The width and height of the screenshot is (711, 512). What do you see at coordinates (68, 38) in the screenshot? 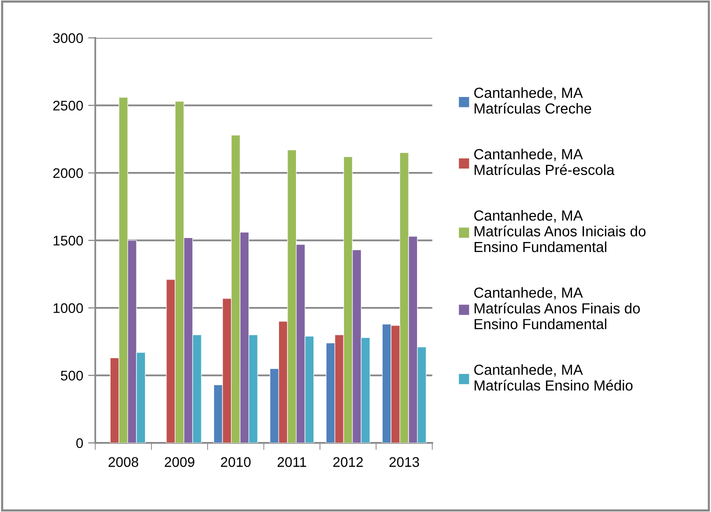
I see `y-tick-label: 3000` at bounding box center [68, 38].